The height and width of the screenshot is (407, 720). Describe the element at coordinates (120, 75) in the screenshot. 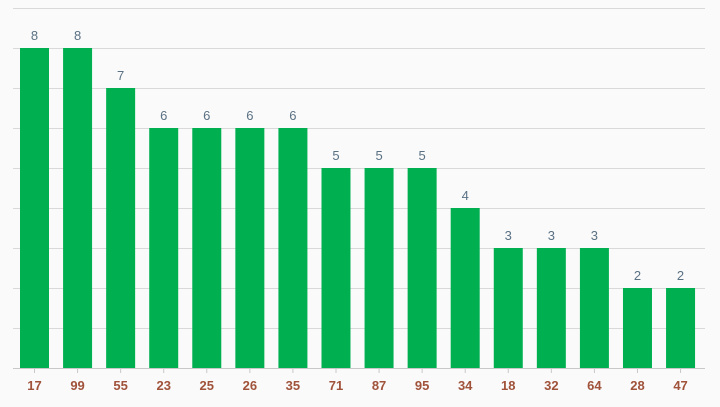

I see `value-label-55: 7` at that location.